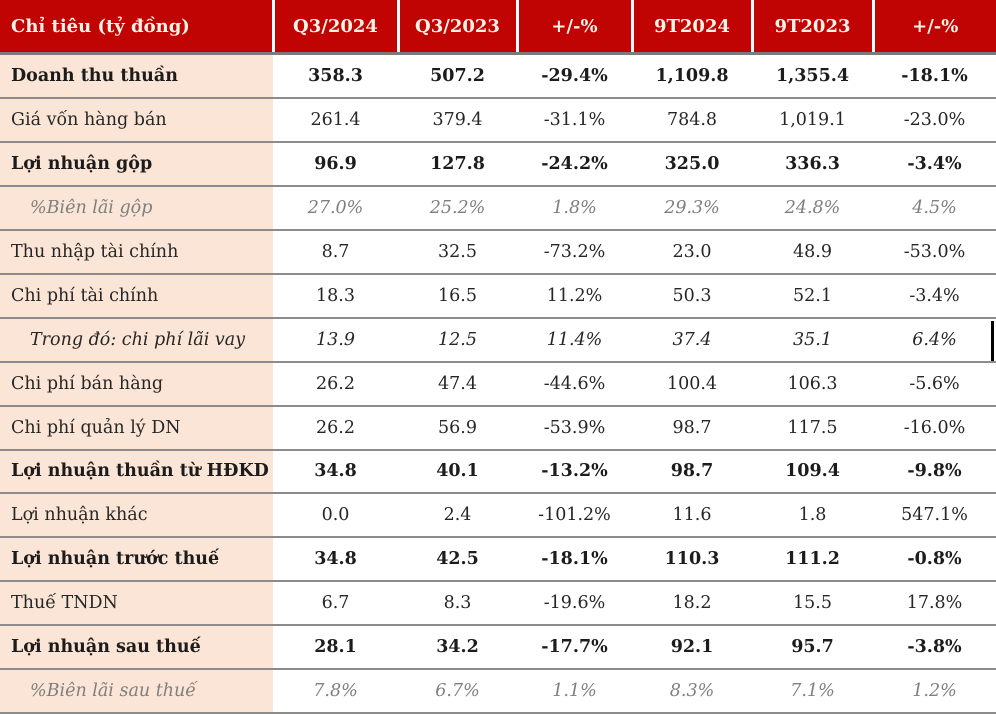  I want to click on cell-q3-2023: 6.7%, so click(457, 691).